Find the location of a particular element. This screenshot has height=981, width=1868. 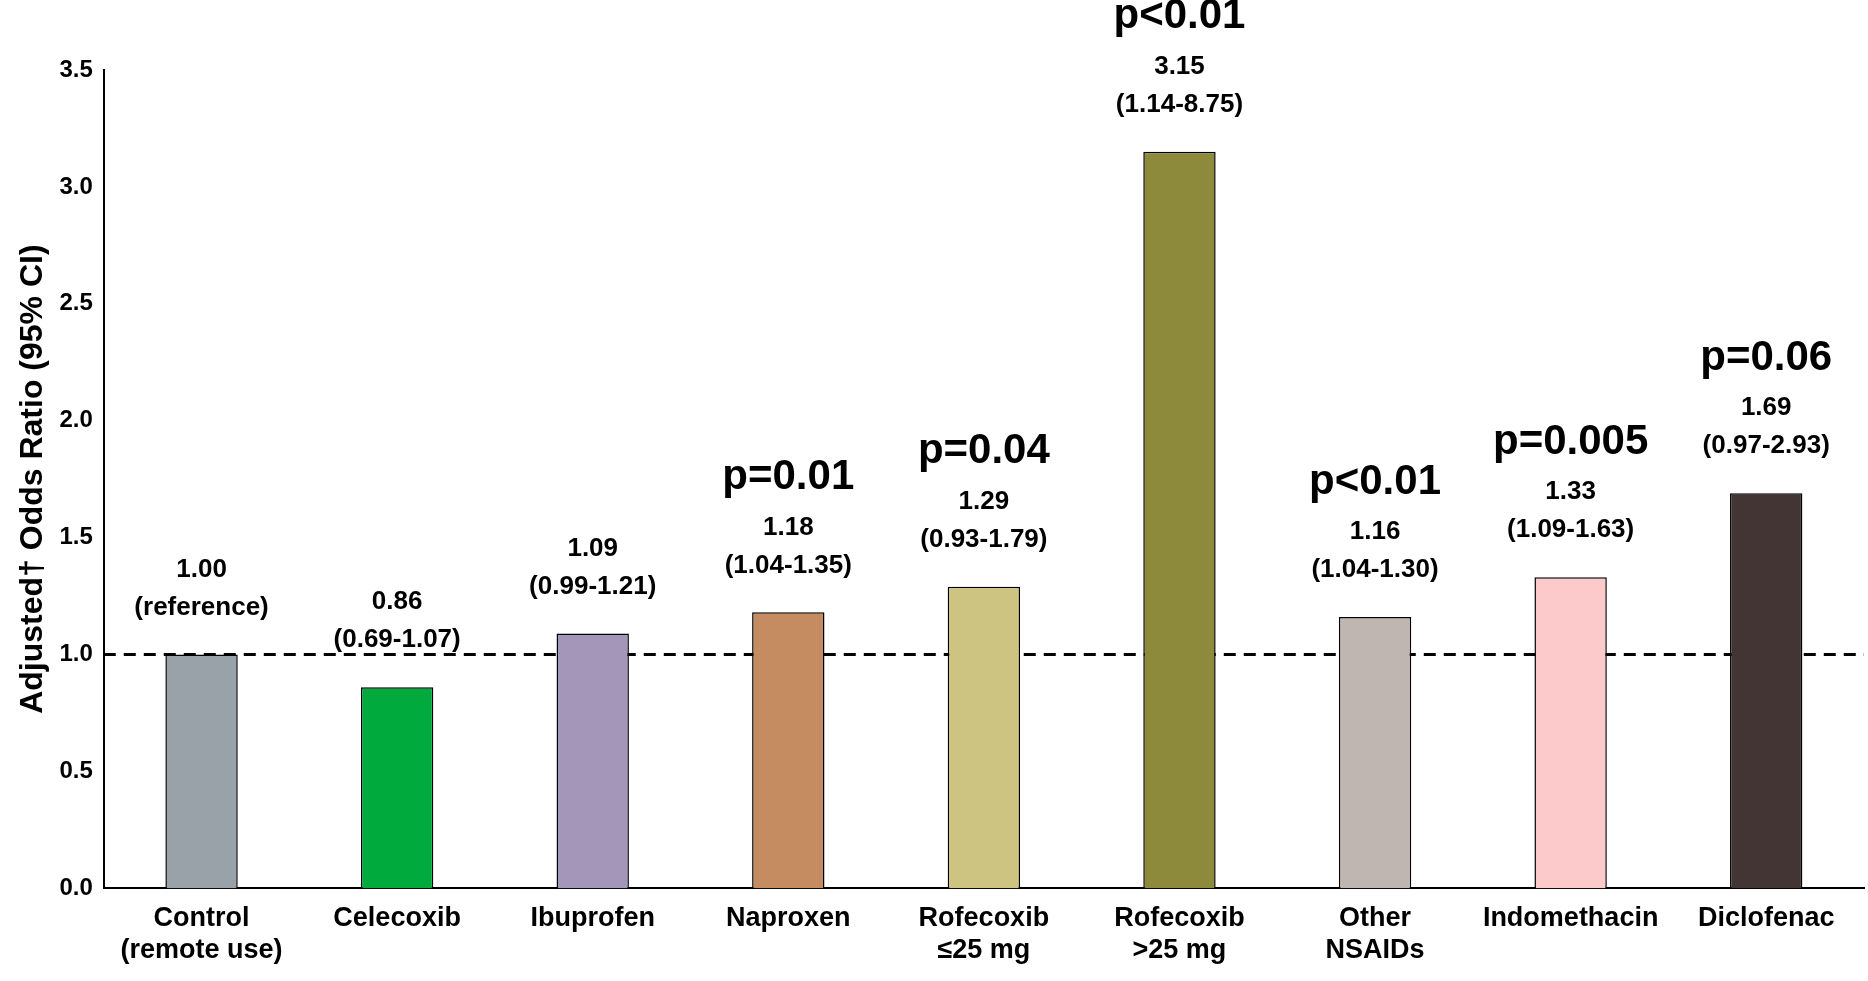

data-label: 0.86 (0.69-1.07) is located at coordinates (397, 619).